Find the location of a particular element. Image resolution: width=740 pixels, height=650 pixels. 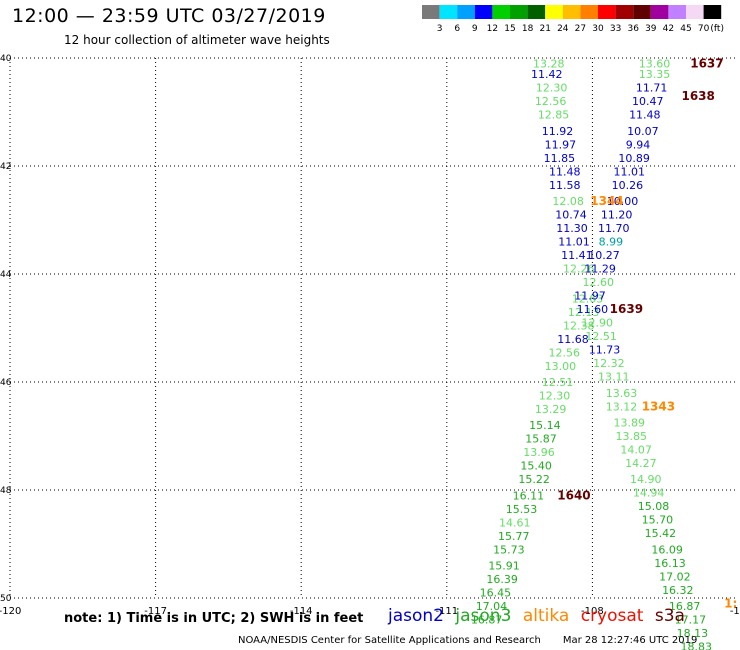

legend-s3a: s3a is located at coordinates (669, 616).